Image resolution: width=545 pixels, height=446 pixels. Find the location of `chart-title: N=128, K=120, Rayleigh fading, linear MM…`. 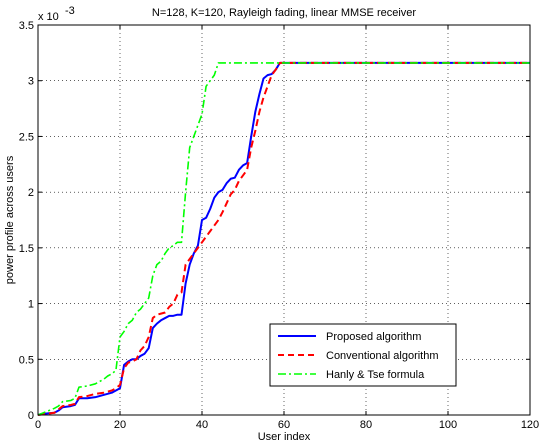

chart-title: N=128, K=120, Rayleigh fading, linear MM… is located at coordinates (284, 13).